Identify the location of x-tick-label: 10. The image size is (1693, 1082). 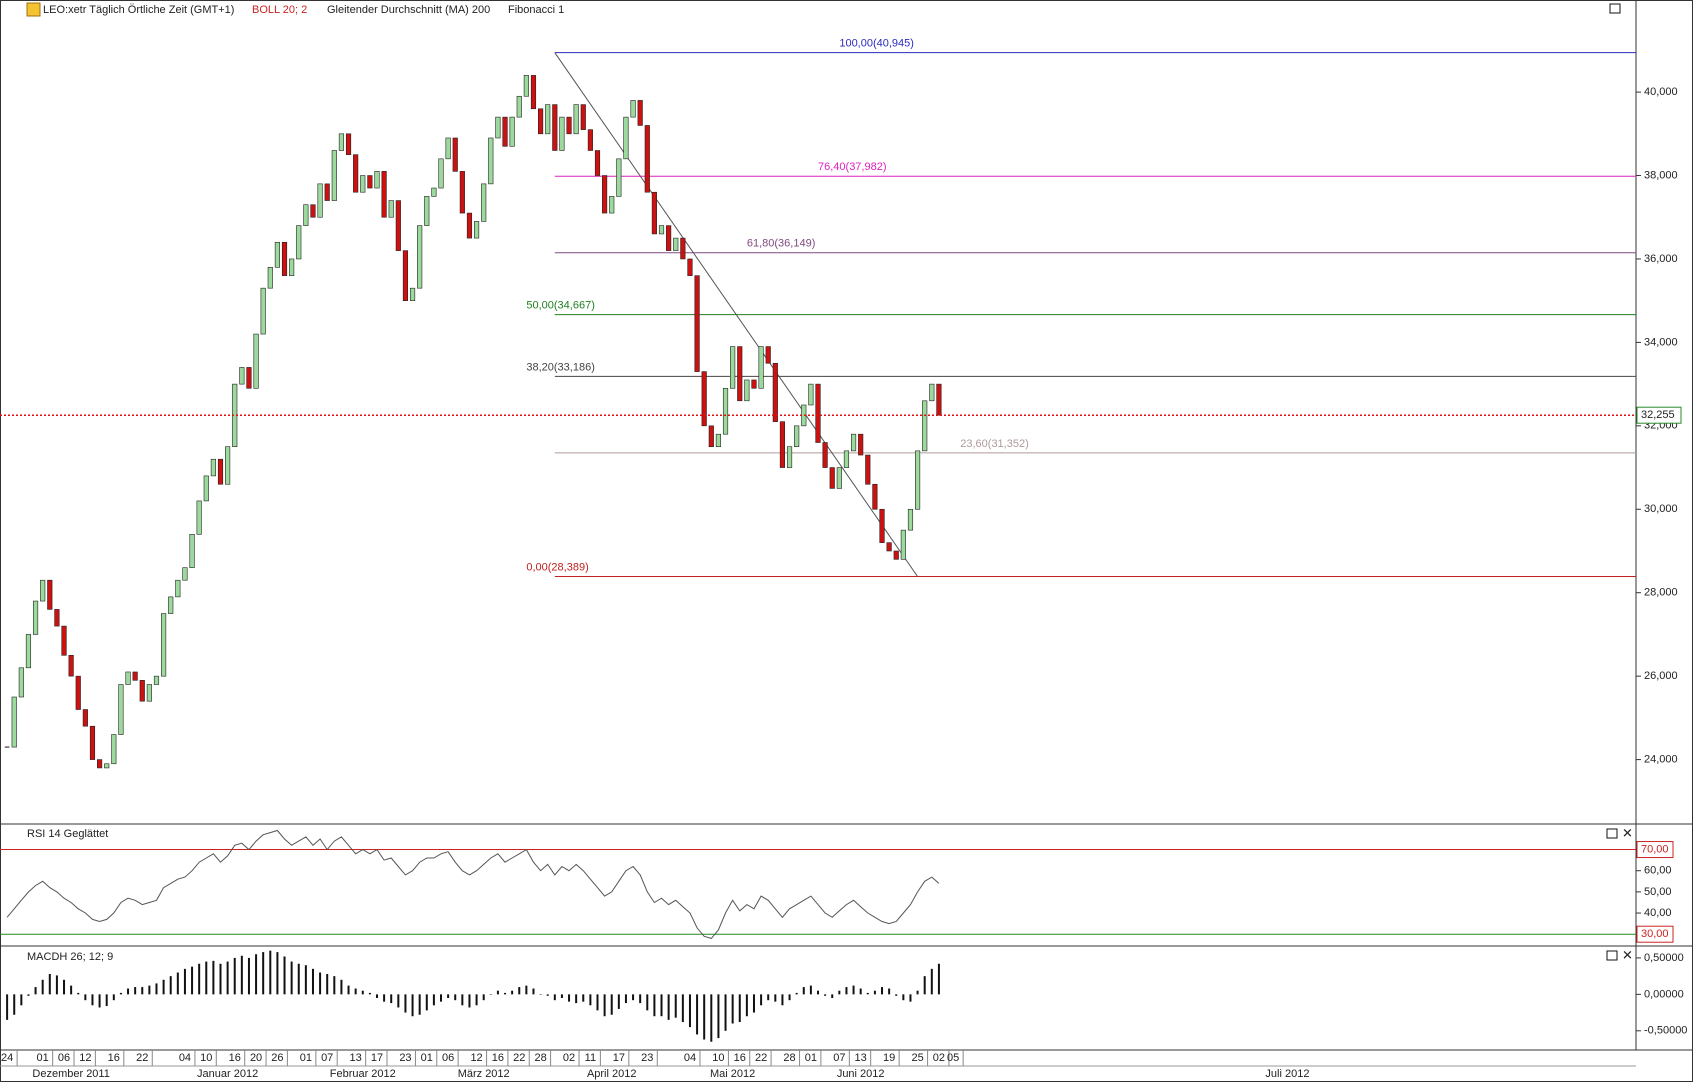
(206, 1058).